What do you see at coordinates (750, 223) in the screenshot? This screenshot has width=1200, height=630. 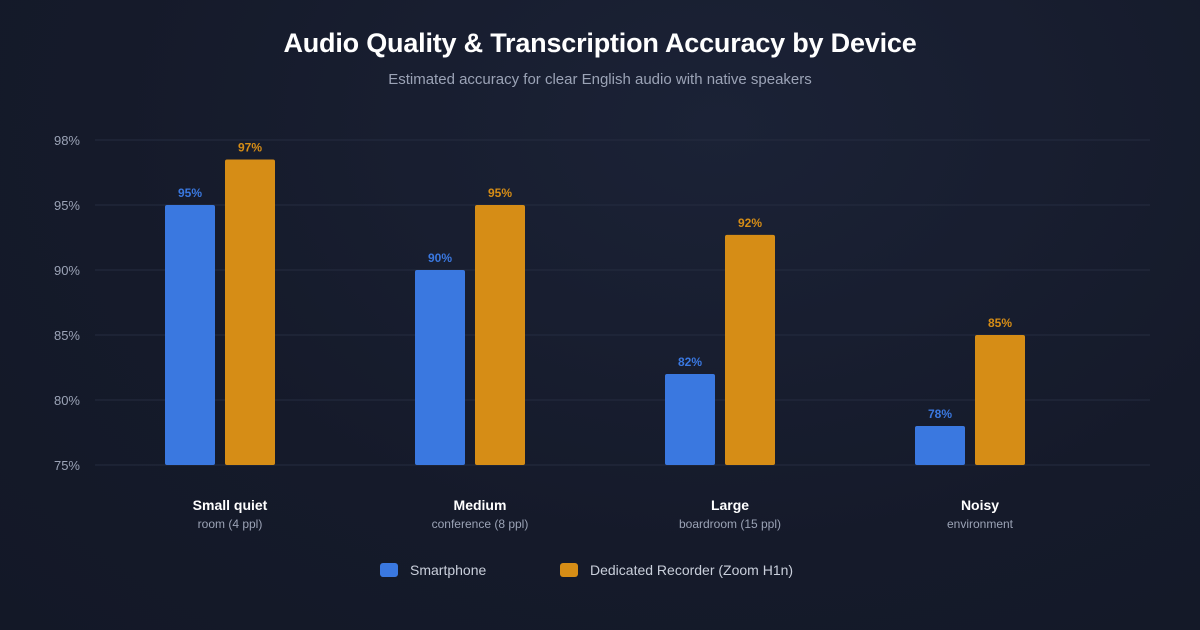 I see `data-label-recorder: 92%` at bounding box center [750, 223].